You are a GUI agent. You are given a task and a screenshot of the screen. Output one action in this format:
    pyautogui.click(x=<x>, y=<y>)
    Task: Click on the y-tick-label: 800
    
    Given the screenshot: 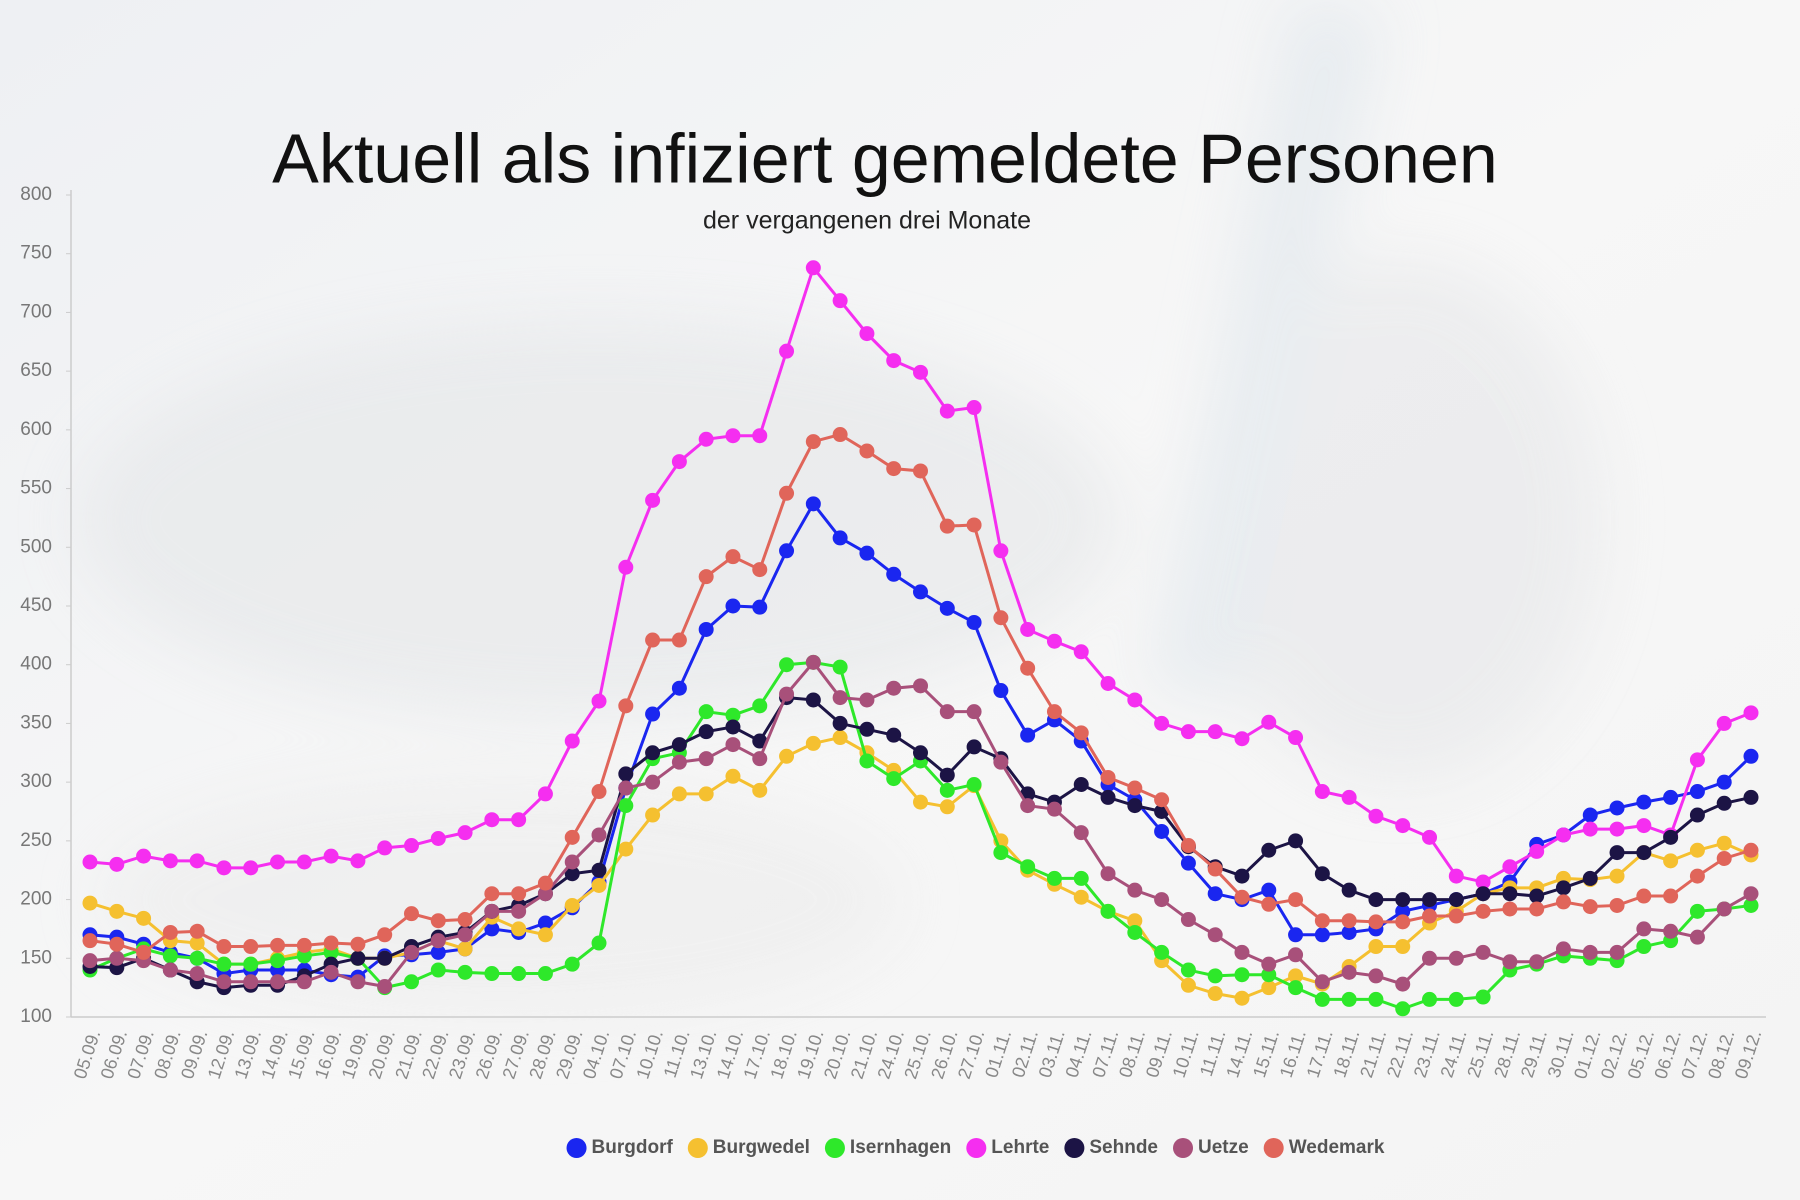 What is the action you would take?
    pyautogui.click(x=36, y=194)
    